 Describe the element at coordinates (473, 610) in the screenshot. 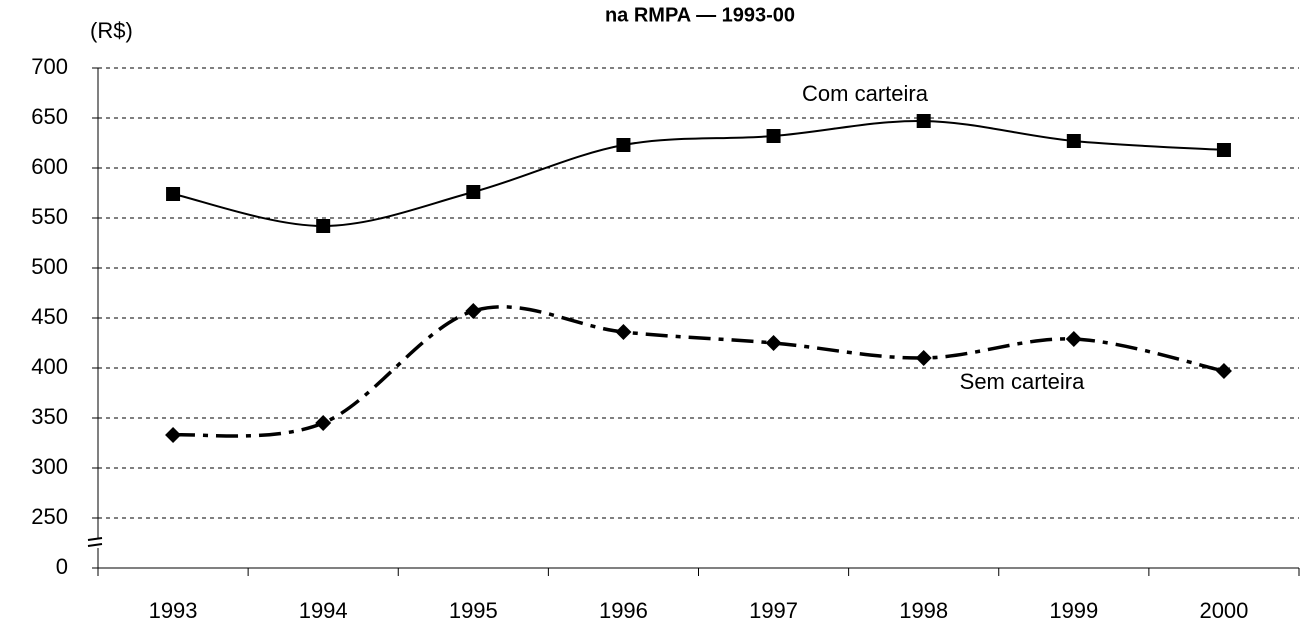

I see `x-tick-label: 1995` at that location.